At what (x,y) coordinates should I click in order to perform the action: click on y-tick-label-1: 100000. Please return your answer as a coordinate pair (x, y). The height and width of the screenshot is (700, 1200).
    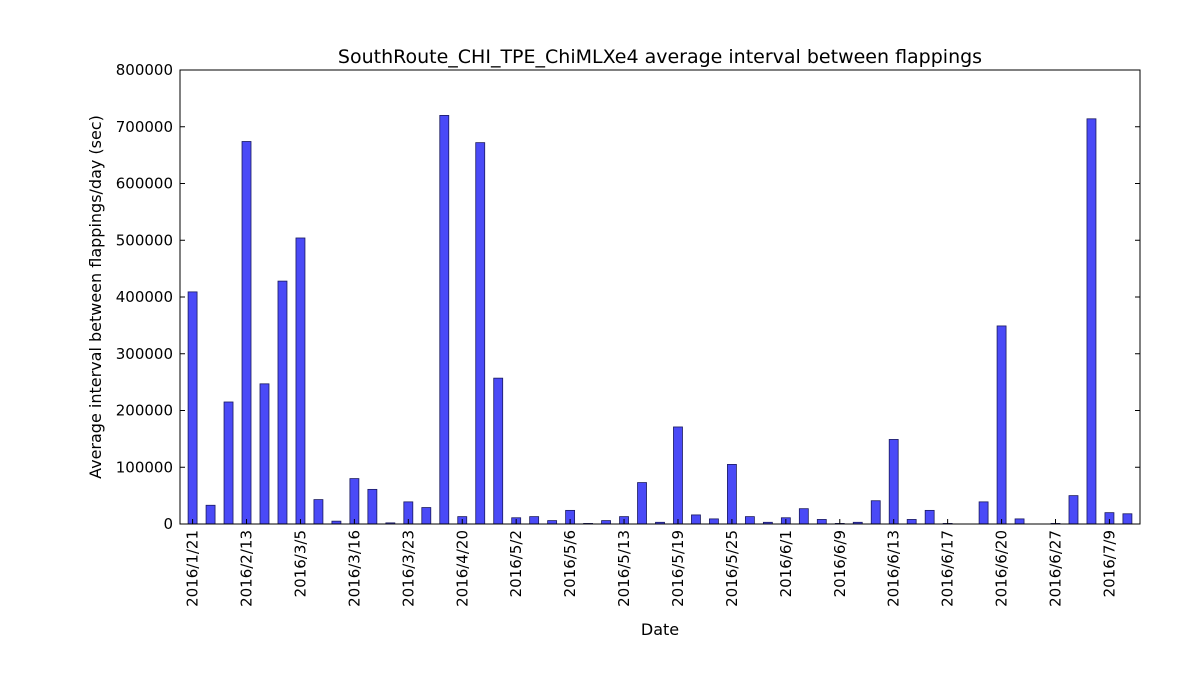
    Looking at the image, I should click on (144, 467).